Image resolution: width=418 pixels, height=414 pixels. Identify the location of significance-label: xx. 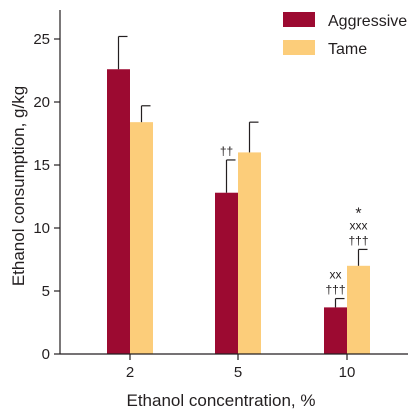
(336, 275).